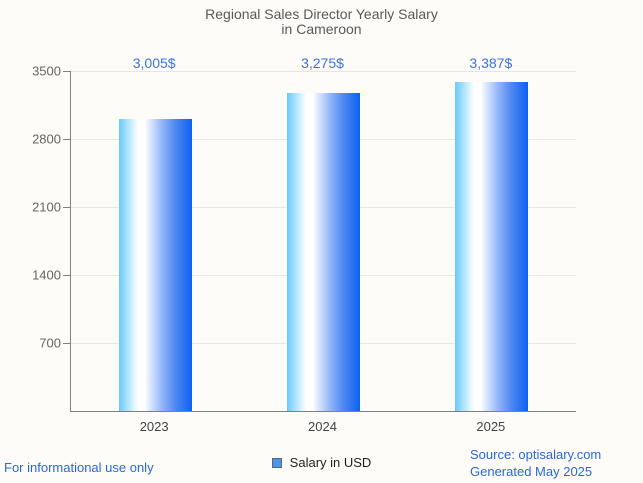 The height and width of the screenshot is (483, 643). What do you see at coordinates (46, 275) in the screenshot?
I see `y-axis-label-1400: 1400` at bounding box center [46, 275].